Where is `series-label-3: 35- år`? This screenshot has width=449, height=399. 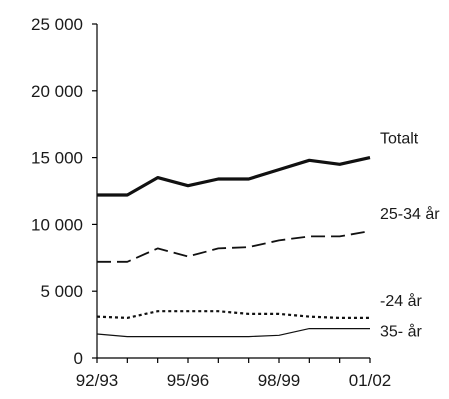
series-label-3: 35- år is located at coordinates (401, 332).